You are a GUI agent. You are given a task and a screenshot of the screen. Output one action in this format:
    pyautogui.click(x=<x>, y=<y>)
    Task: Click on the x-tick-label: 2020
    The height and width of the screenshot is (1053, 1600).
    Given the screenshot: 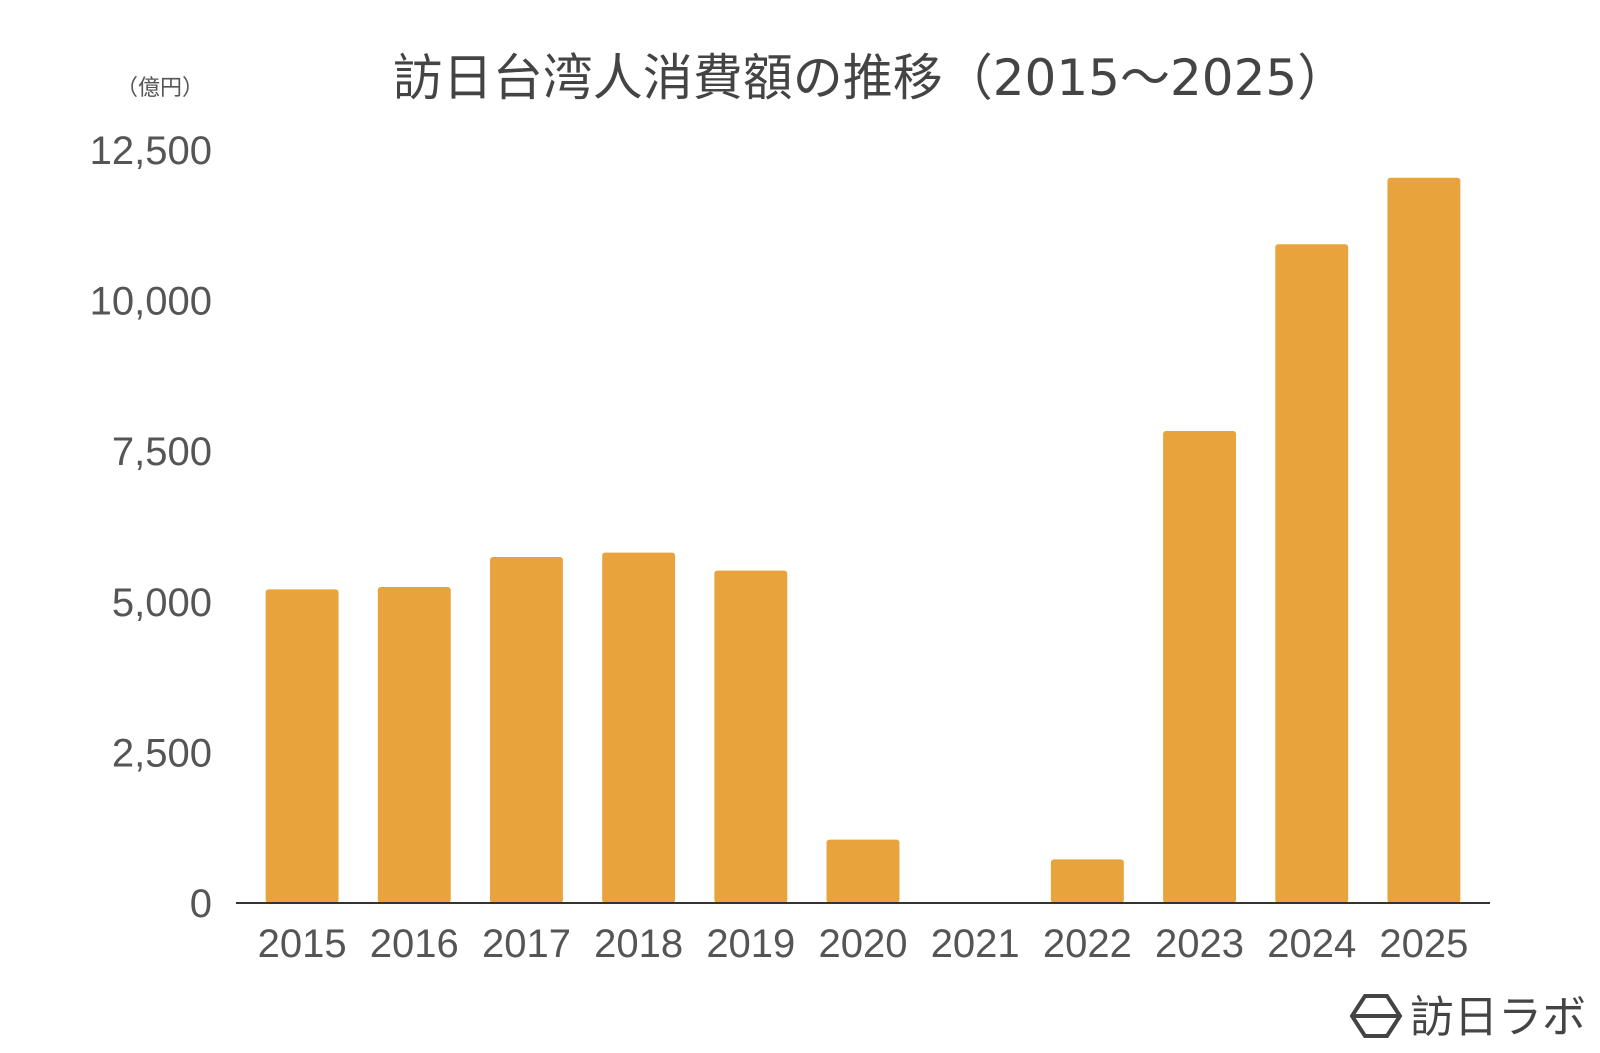 What is the action you would take?
    pyautogui.click(x=863, y=944)
    